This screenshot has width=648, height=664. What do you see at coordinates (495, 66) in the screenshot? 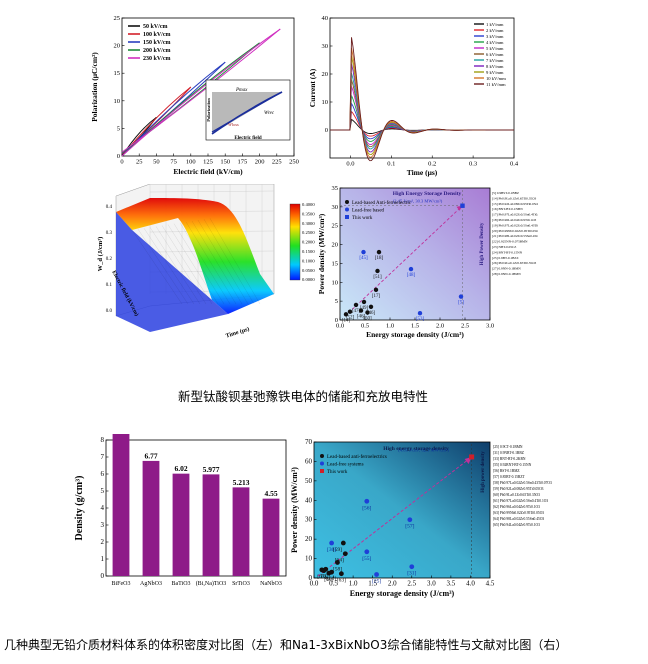
I see `legend-label: 8 kV/mm` at bounding box center [495, 66].